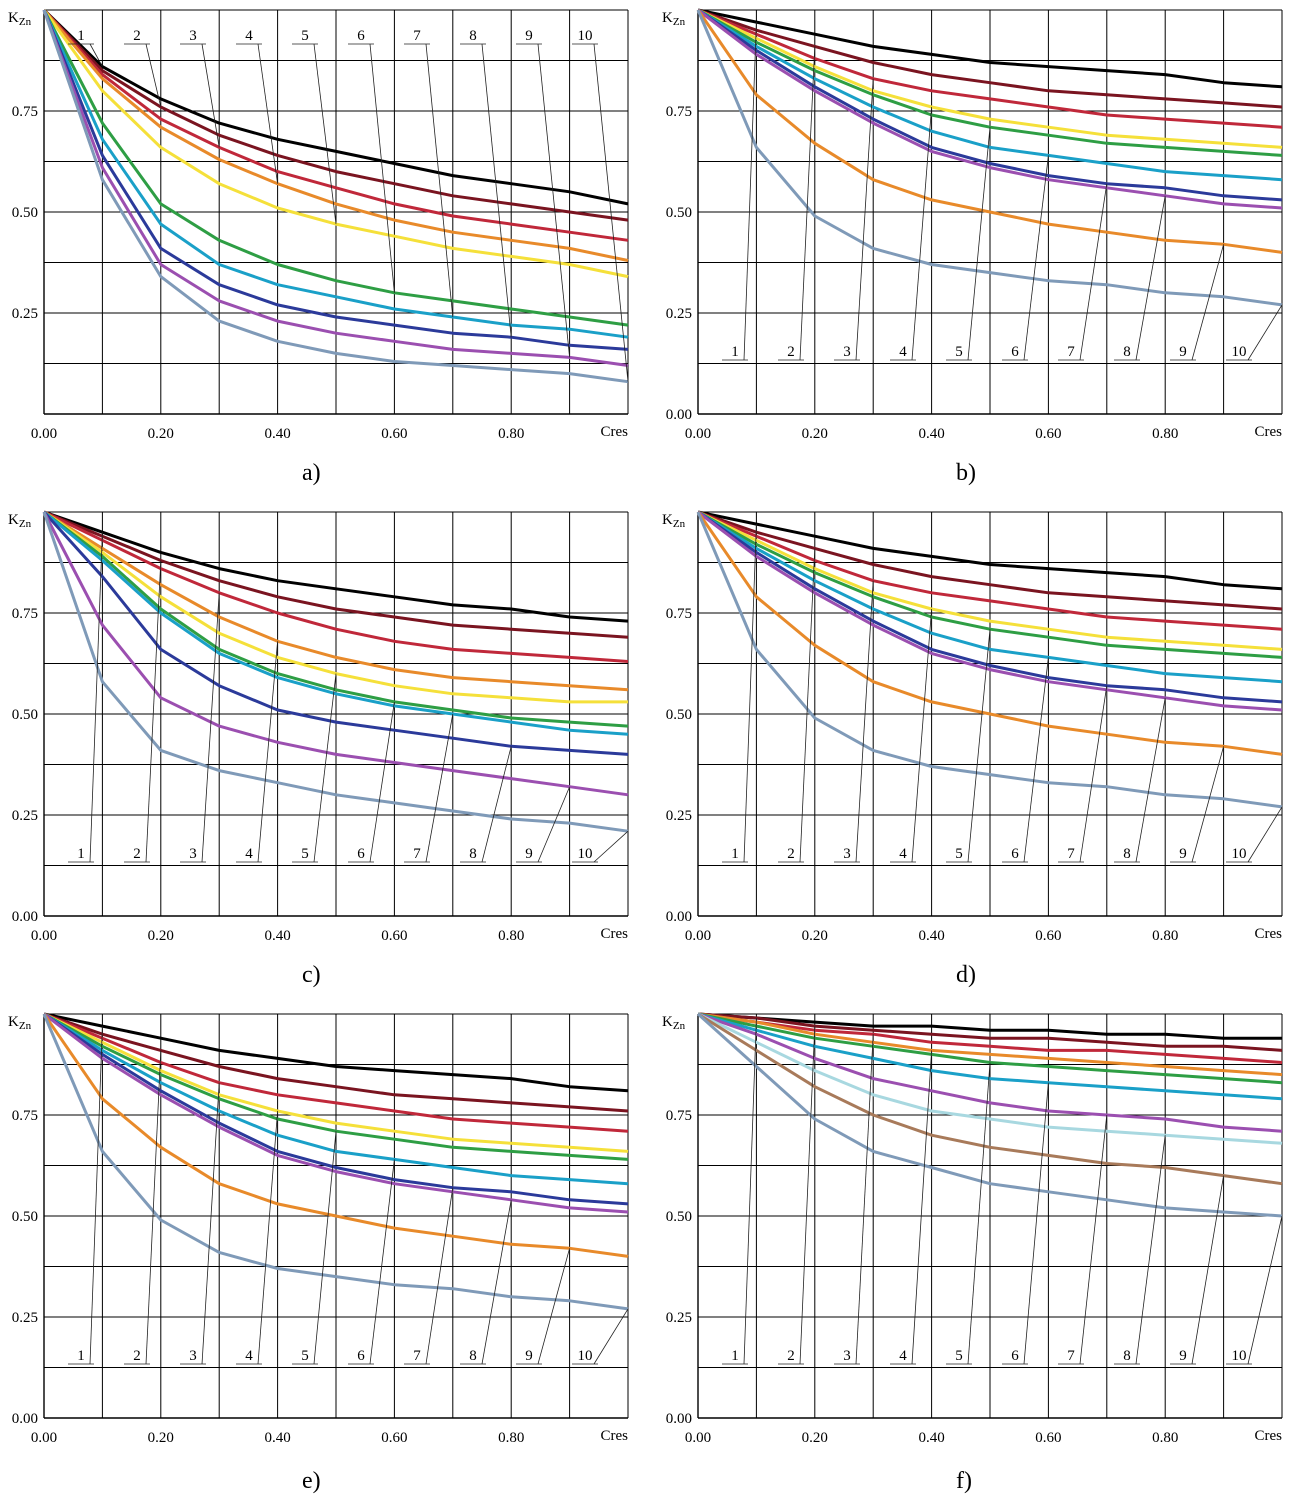 The width and height of the screenshot is (1307, 1506). I want to click on x-tick-label: 0.80, so click(1165, 434).